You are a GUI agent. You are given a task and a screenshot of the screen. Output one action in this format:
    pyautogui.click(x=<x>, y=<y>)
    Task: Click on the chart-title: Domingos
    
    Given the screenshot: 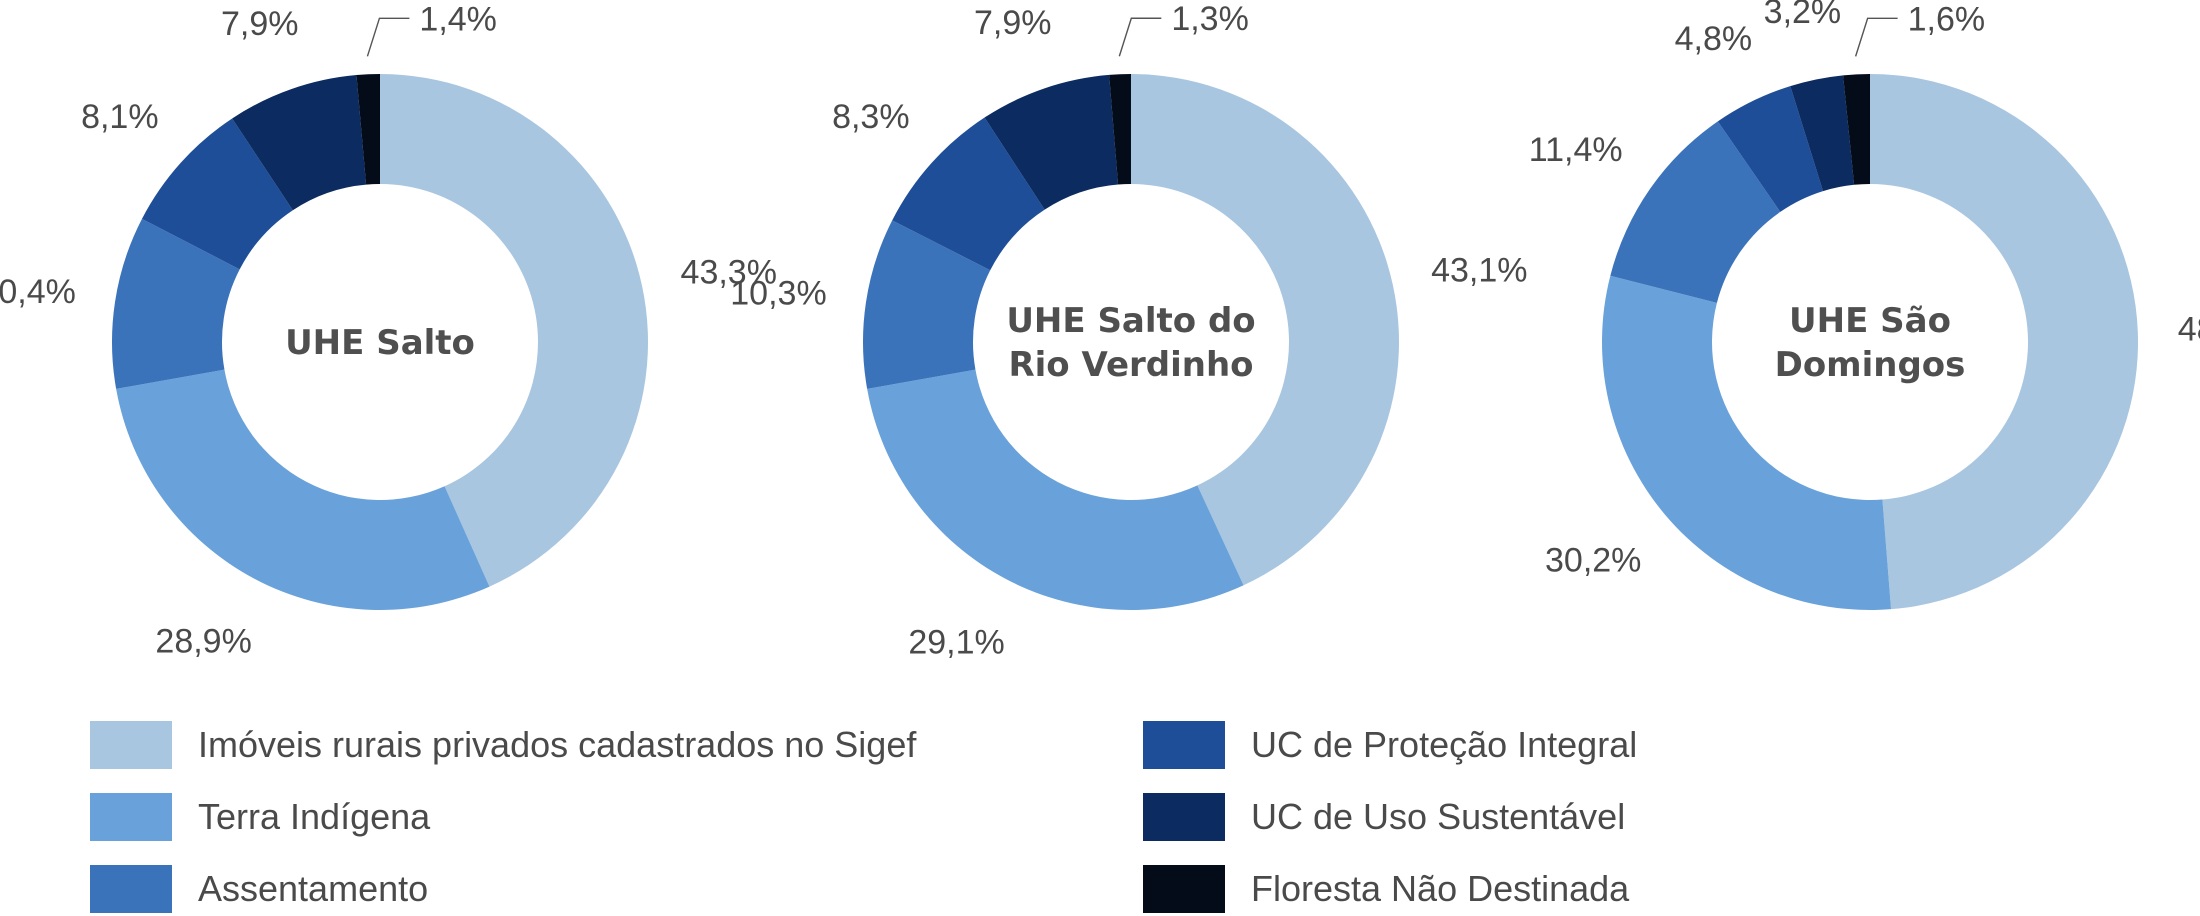 What is the action you would take?
    pyautogui.click(x=1870, y=365)
    